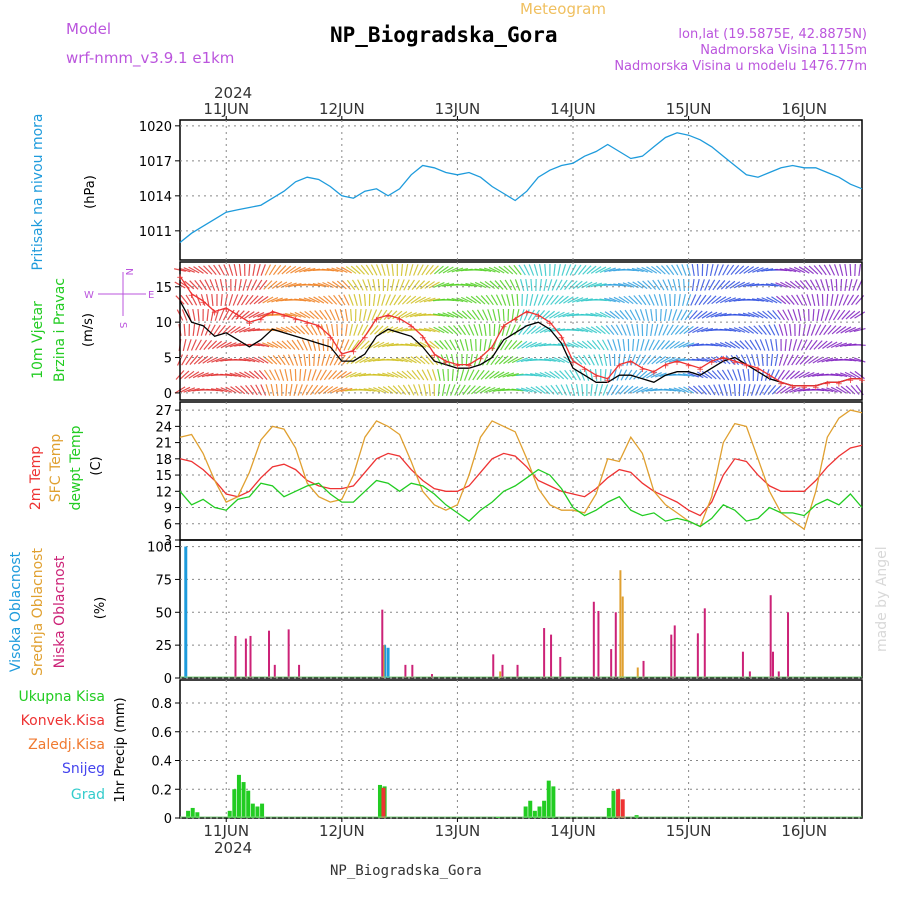 The image size is (900, 900). Describe the element at coordinates (161, 733) in the screenshot. I see `precip-ytick-label-3: 0.6` at that location.